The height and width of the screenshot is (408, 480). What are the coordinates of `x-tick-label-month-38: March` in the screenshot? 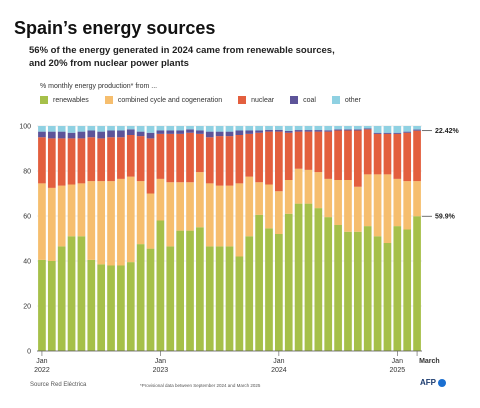 It's located at (429, 361).